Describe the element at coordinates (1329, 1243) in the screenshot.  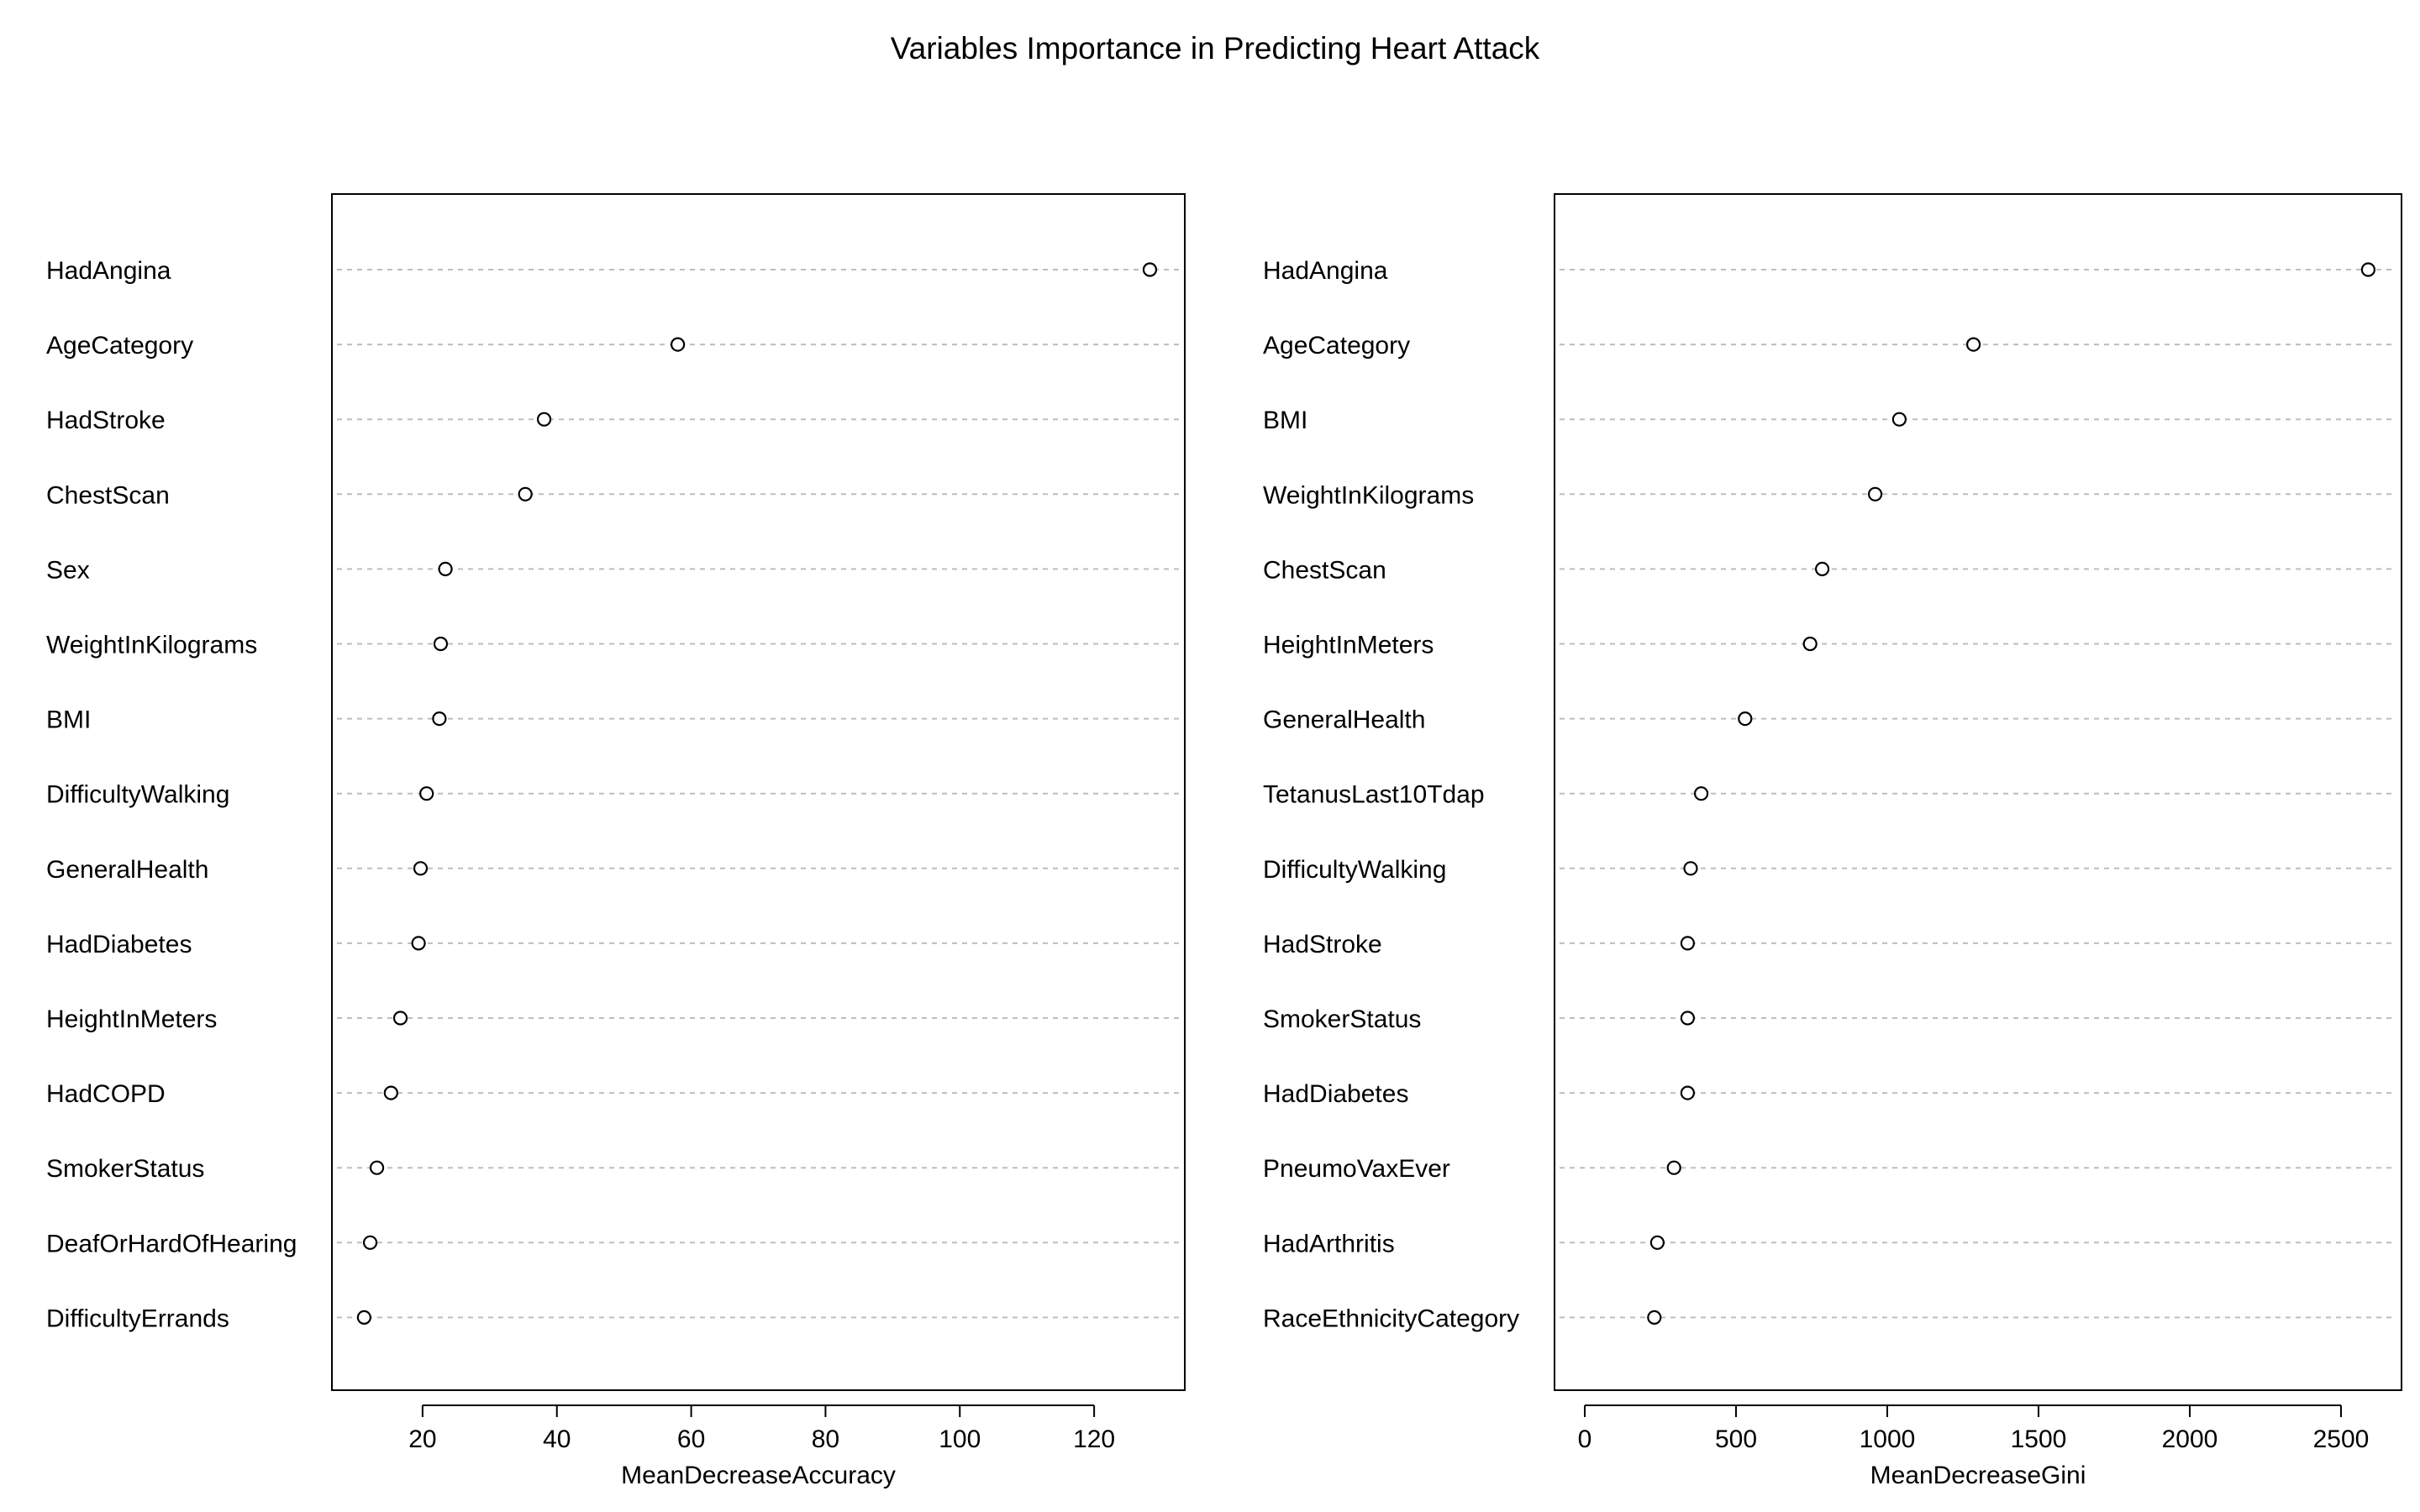
I see `gini-variable-label: HadArthritis` at that location.